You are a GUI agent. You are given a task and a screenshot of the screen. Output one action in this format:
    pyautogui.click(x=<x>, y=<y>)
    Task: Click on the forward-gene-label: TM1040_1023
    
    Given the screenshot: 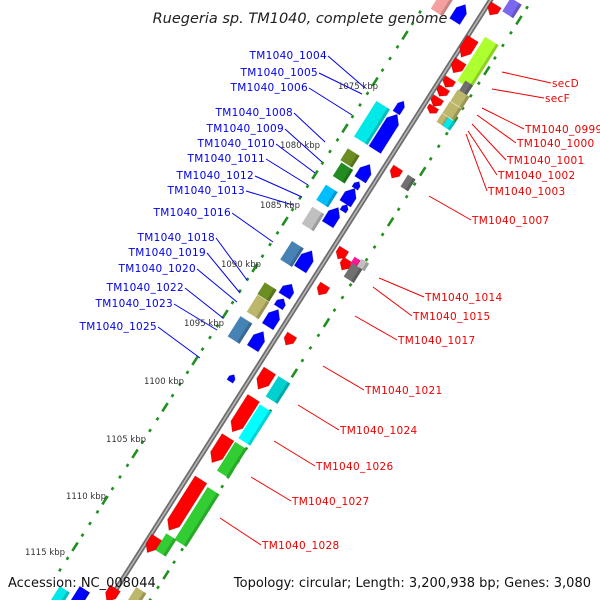 What is the action you would take?
    pyautogui.click(x=134, y=304)
    